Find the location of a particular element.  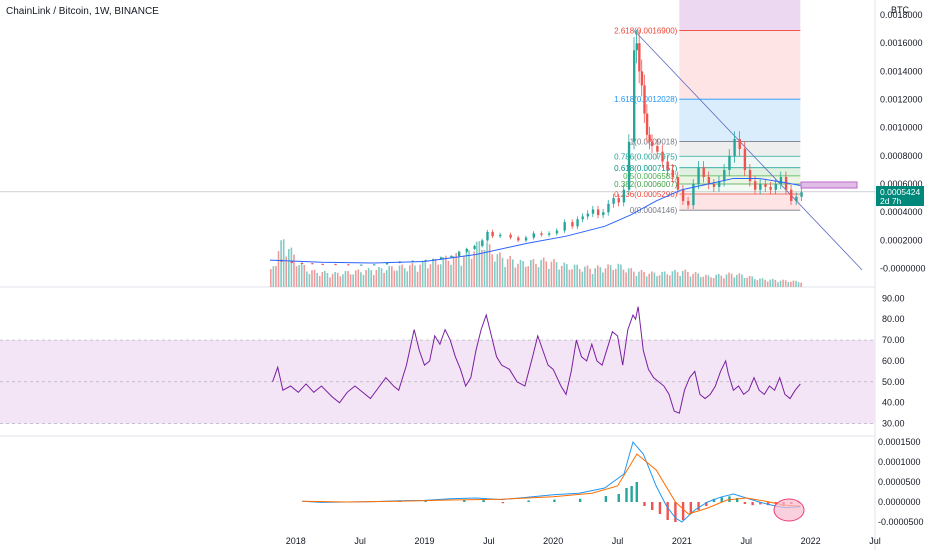

price-tick-label: 0.0018000 is located at coordinates (901, 15).